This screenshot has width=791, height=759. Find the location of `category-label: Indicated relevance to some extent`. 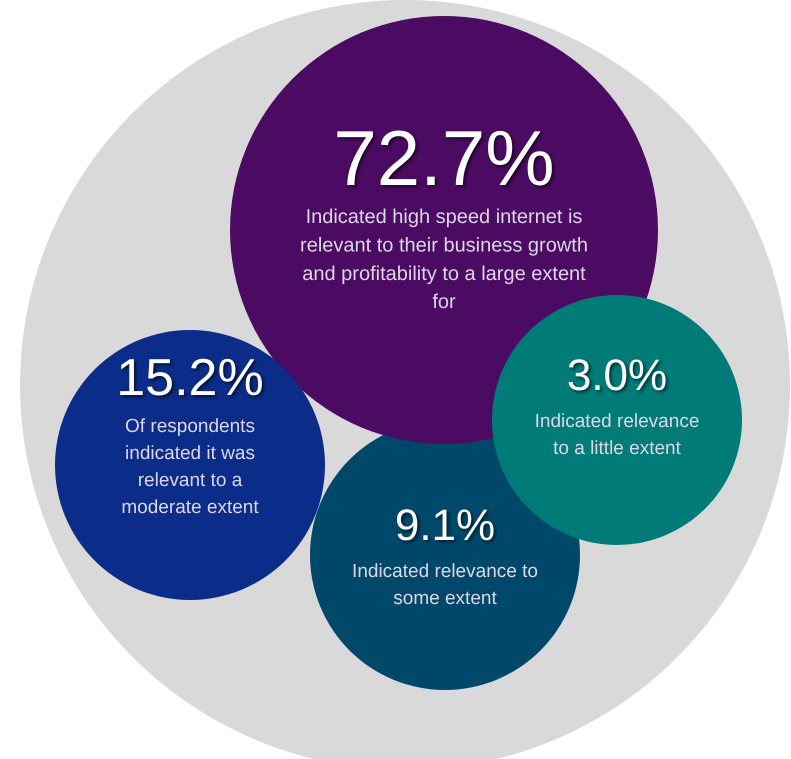

category-label: Indicated relevance to some extent is located at coordinates (445, 585).